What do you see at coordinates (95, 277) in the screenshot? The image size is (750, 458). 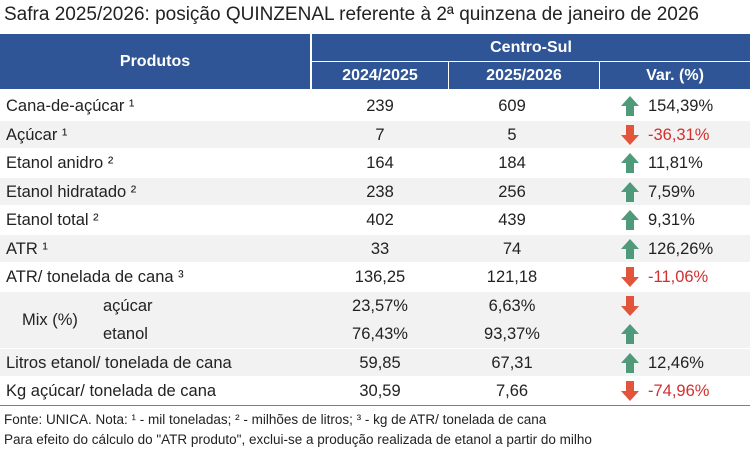 I see `row-label: ATR/ tonelada de cana ³` at bounding box center [95, 277].